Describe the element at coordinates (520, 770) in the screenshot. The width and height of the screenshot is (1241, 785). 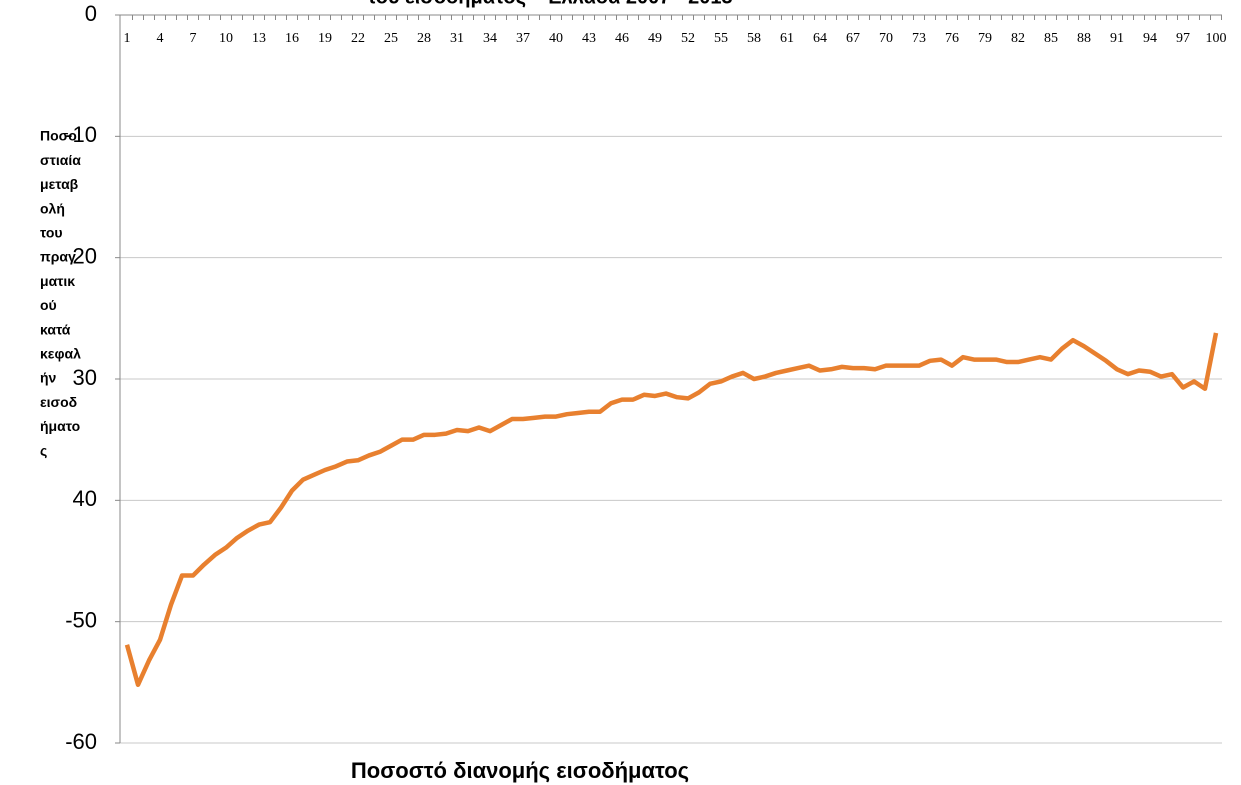
I see `x-axis-label: Ποσοστό διανομής εισοδήματος` at that location.